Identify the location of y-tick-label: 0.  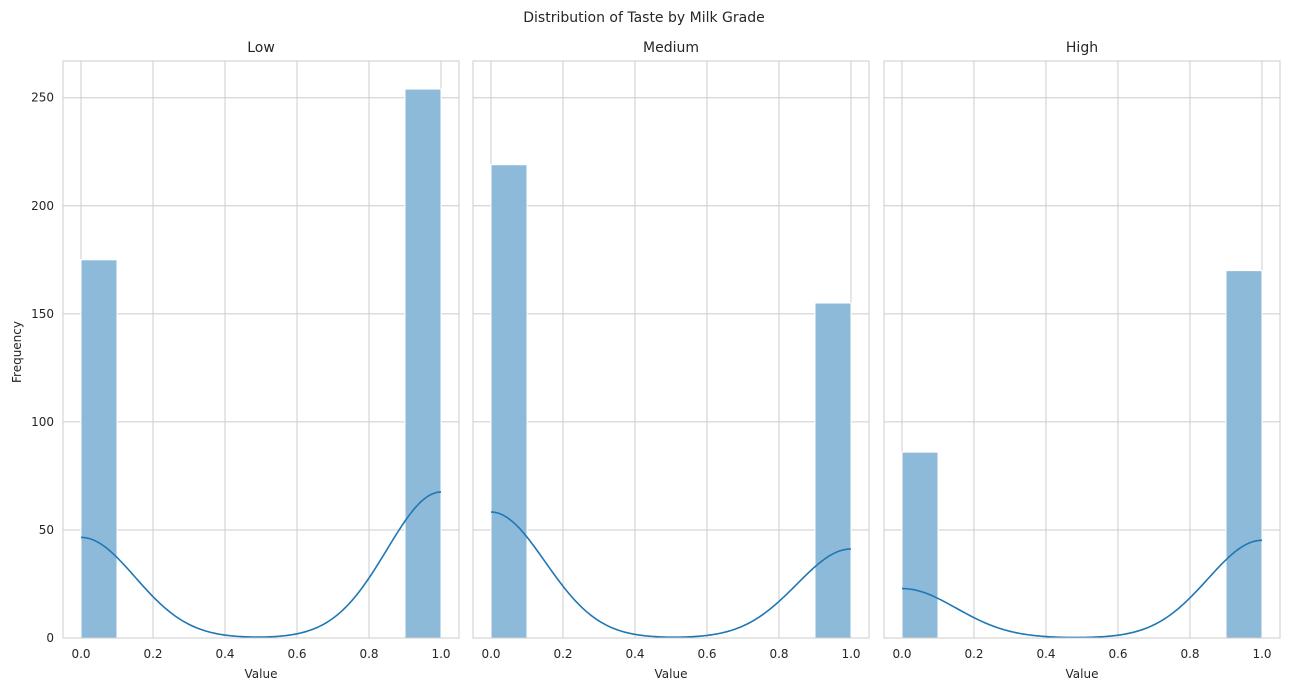
(50, 638).